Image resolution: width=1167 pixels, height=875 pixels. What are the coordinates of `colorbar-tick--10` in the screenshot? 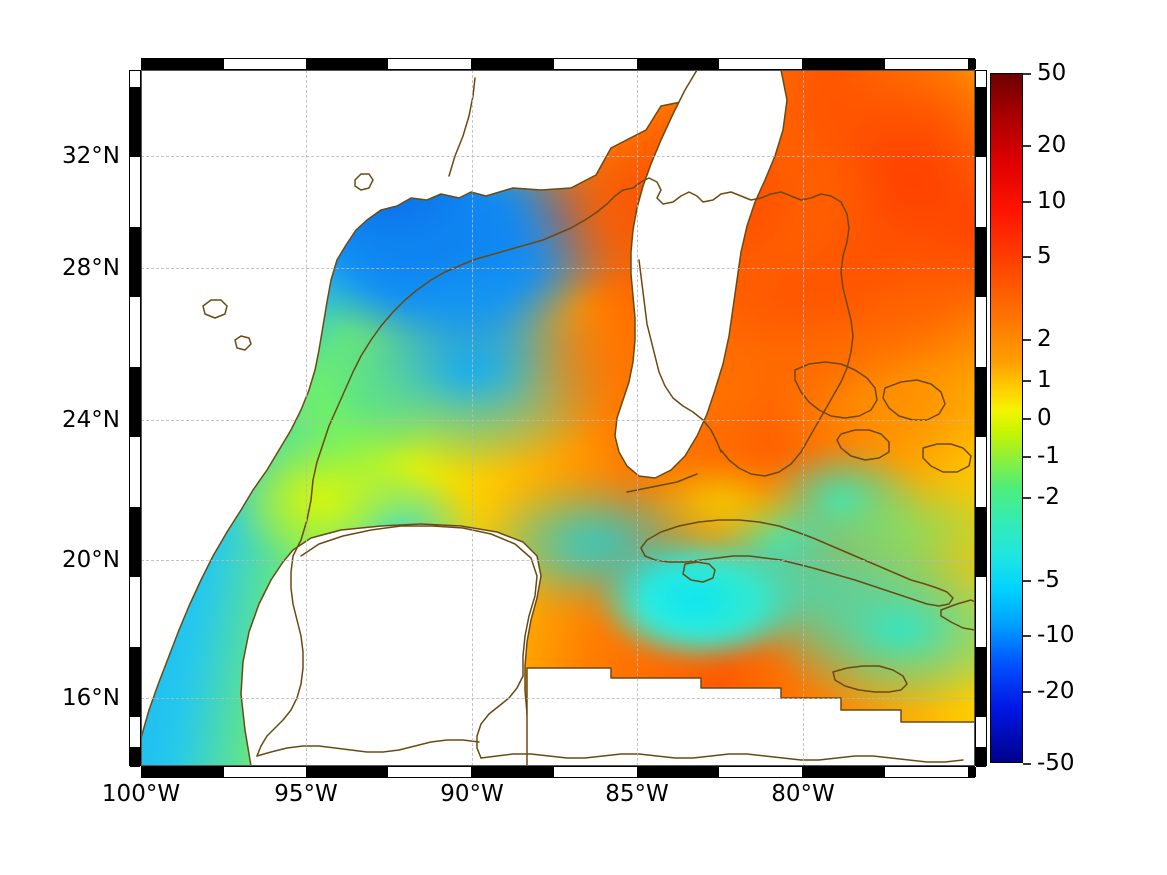 It's located at (1027, 636).